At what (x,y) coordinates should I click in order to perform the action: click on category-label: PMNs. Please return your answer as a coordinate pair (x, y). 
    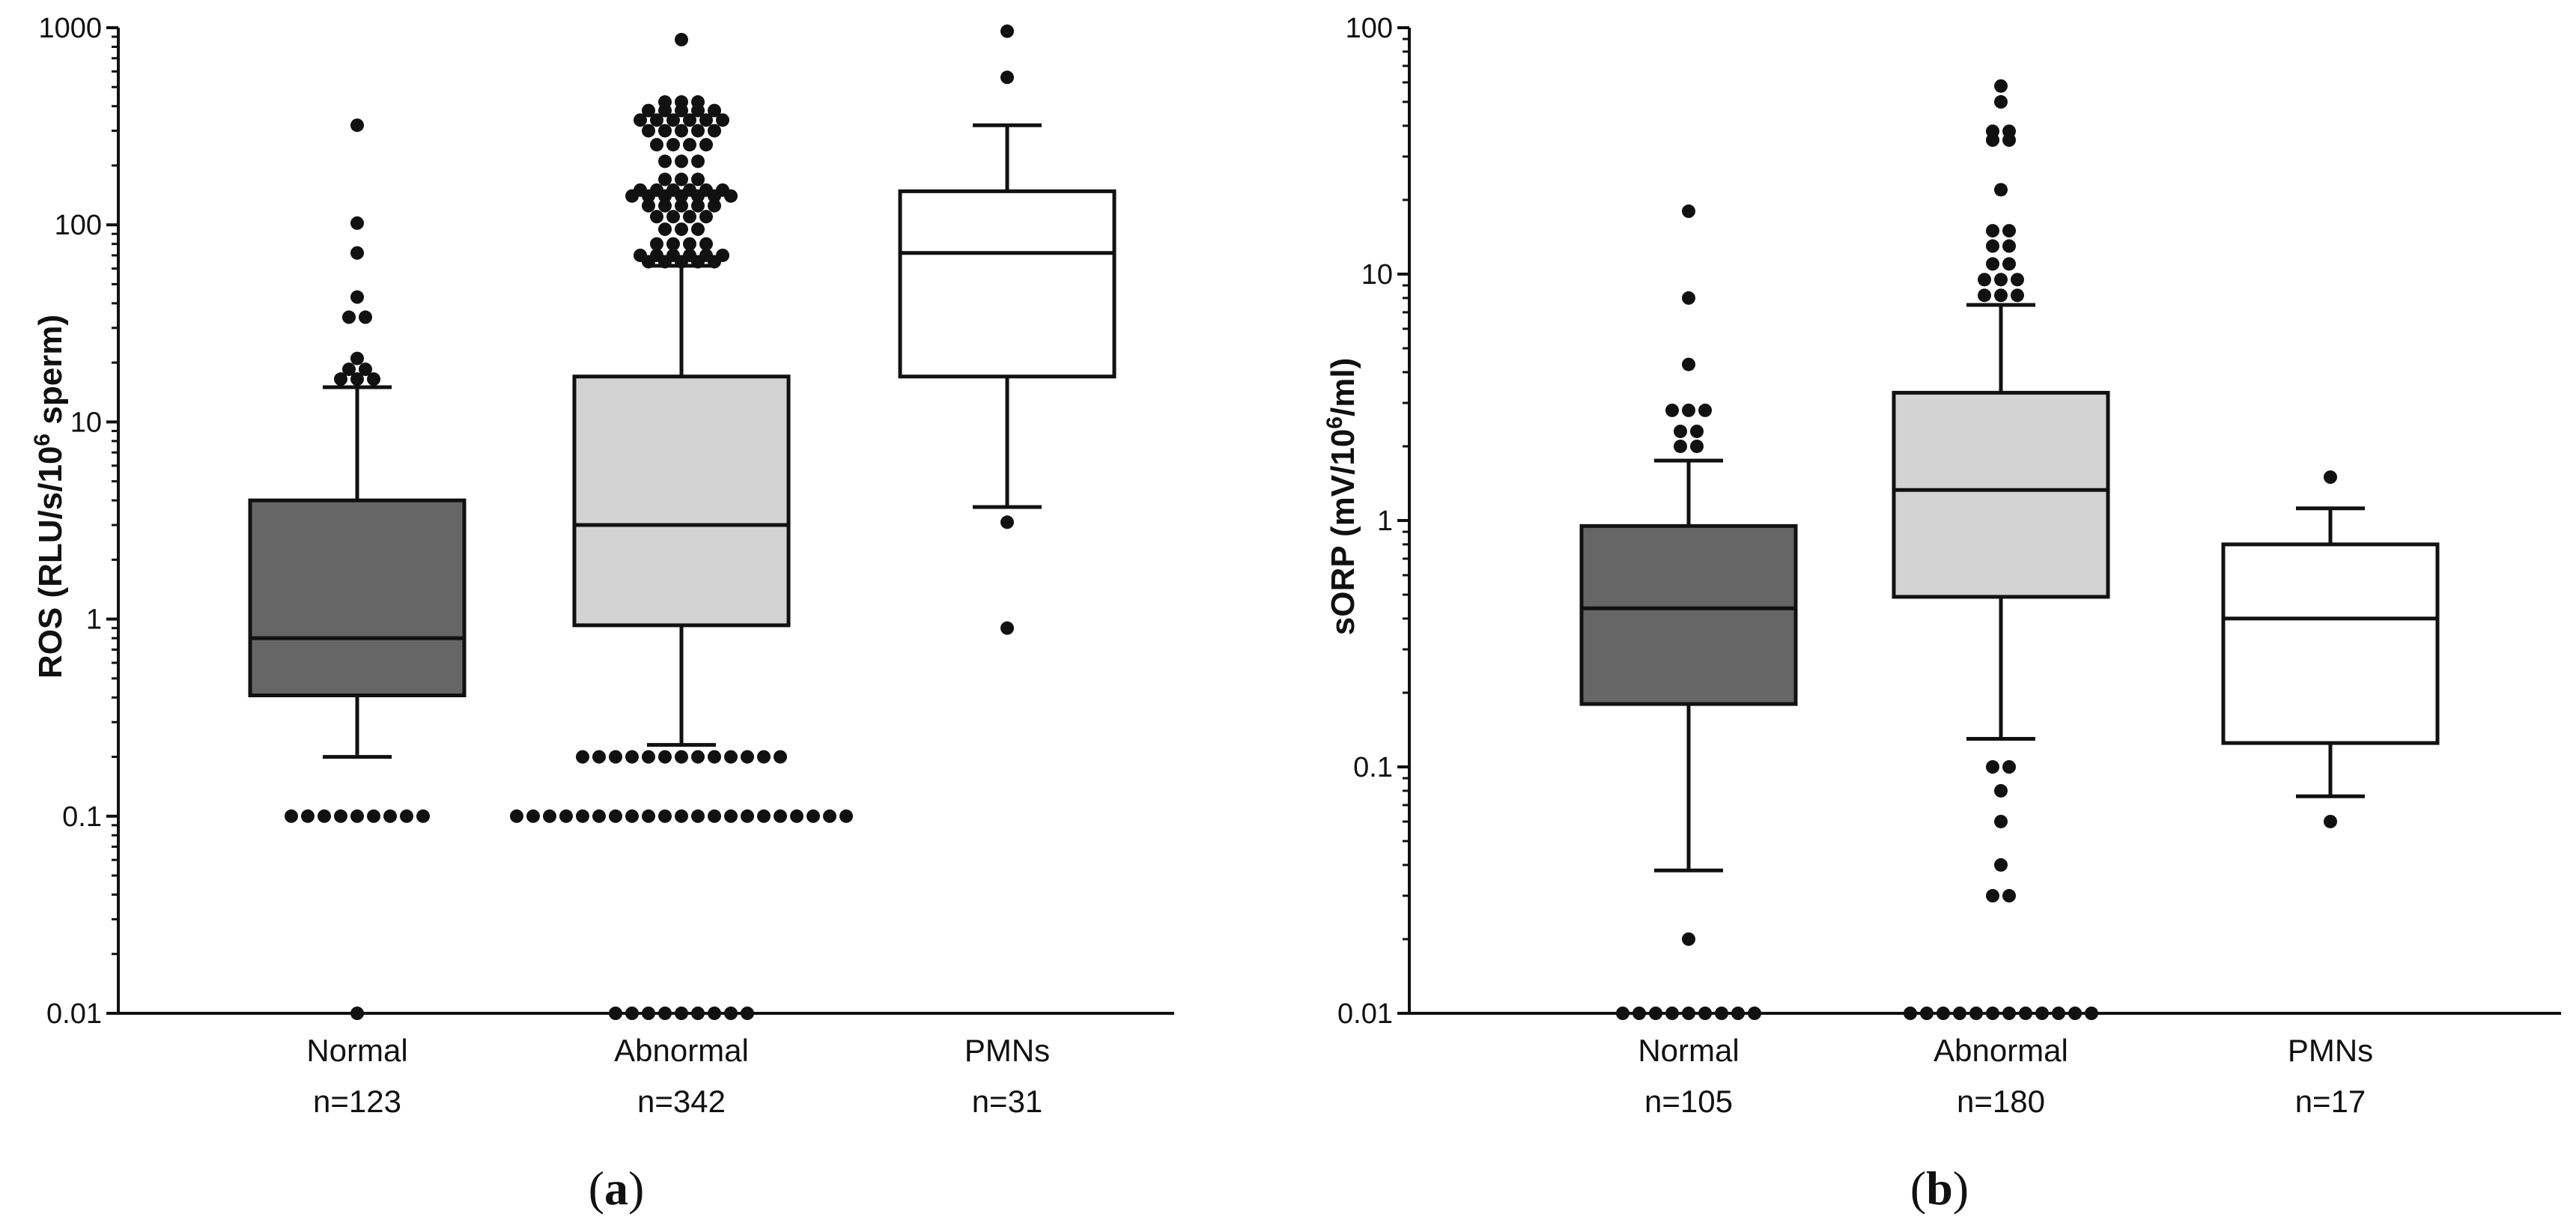
    Looking at the image, I should click on (2330, 1050).